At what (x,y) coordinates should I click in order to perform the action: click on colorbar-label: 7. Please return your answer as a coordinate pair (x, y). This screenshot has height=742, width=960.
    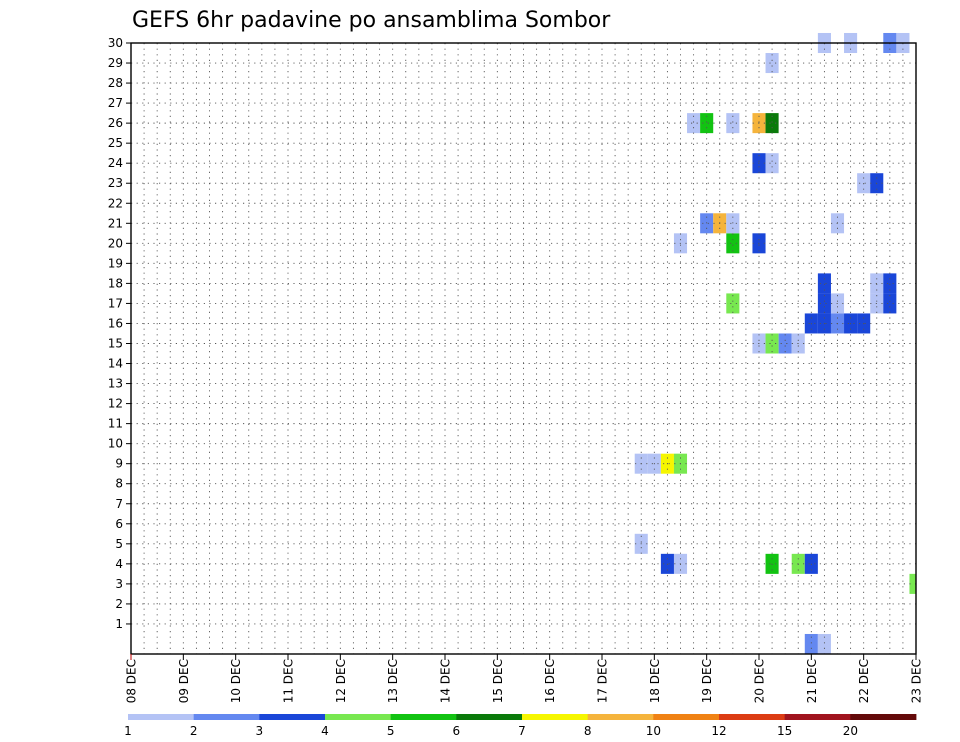
    Looking at the image, I should click on (522, 731).